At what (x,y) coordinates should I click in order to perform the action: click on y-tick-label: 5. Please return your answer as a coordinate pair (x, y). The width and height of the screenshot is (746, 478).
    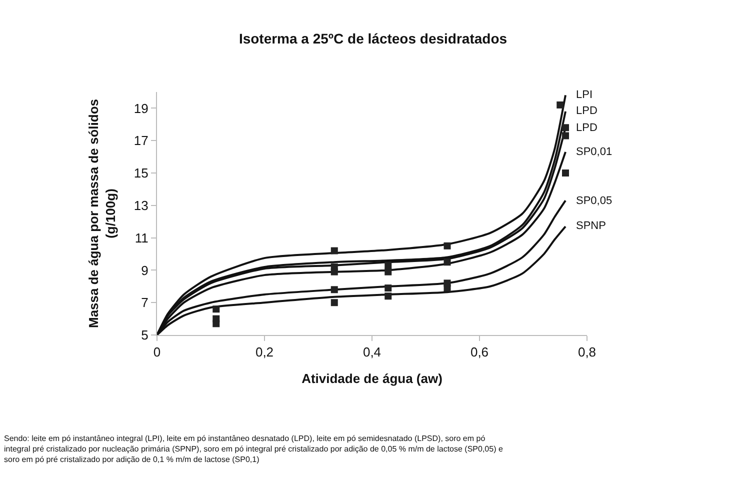
    Looking at the image, I should click on (144, 335).